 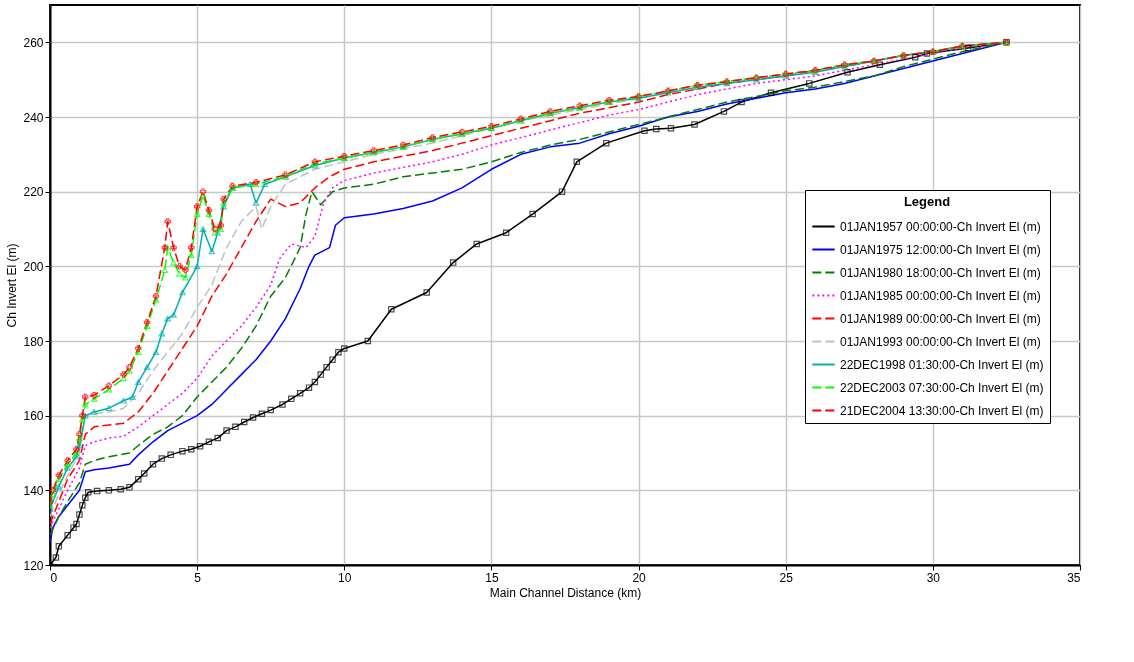 What do you see at coordinates (940, 226) in the screenshot?
I see `legend-label: 01JAN1957 00:00:00-Ch Invert El (m)` at bounding box center [940, 226].